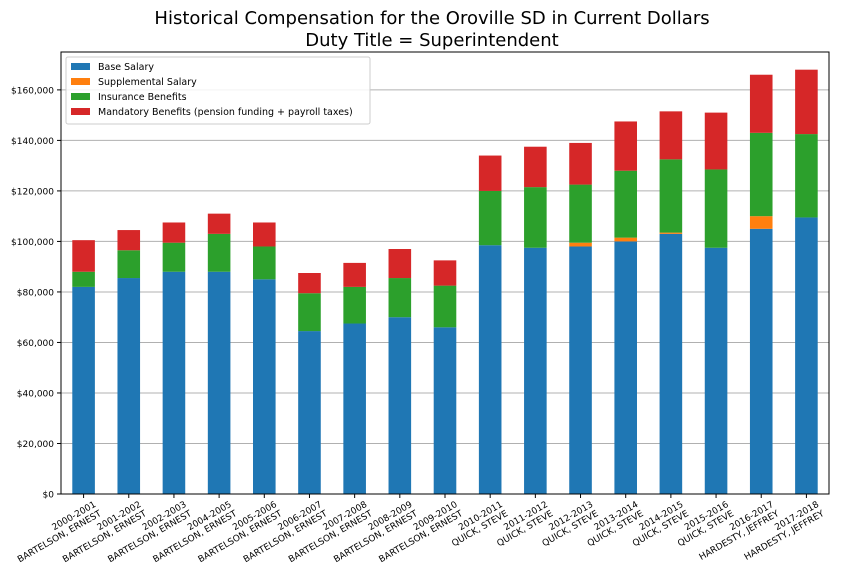 The width and height of the screenshot is (864, 576). I want to click on y-tick-label: $80,000, so click(35, 293).